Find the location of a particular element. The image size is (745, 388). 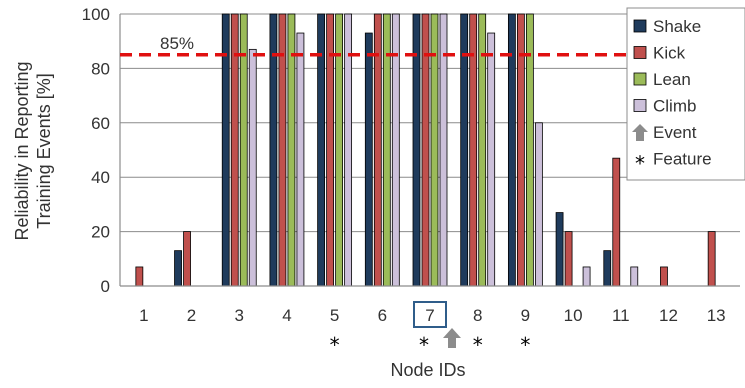

y-axis-title-line-2: Training Events [%] is located at coordinates (44, 150).